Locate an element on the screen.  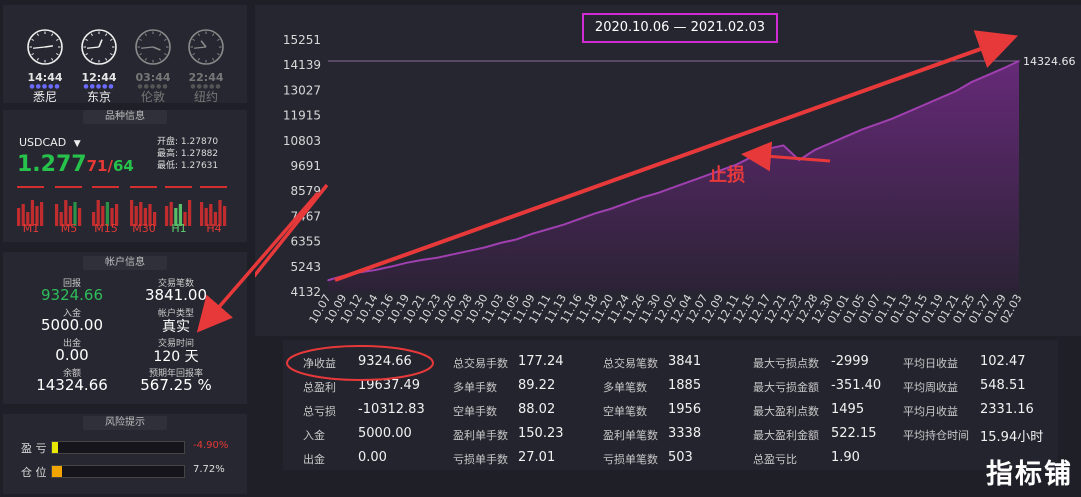
stat-label: 亏损单笔数 is located at coordinates (630, 459).